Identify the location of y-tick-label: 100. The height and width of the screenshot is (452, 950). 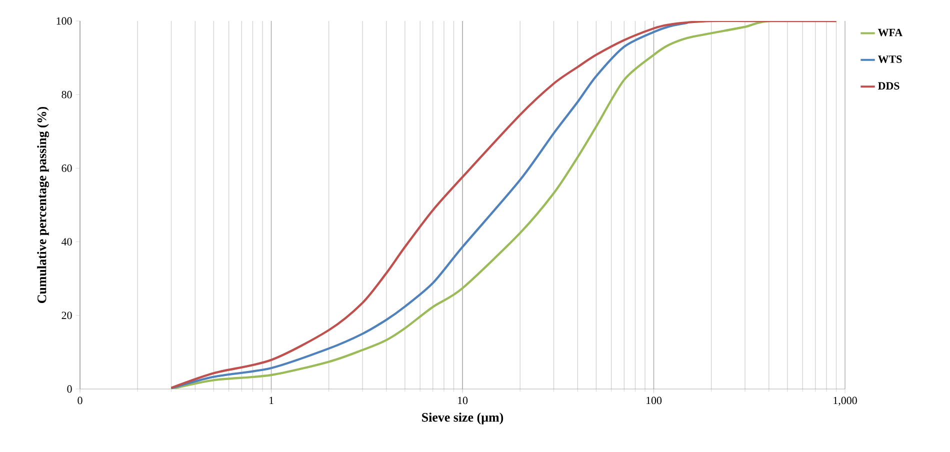
(64, 21).